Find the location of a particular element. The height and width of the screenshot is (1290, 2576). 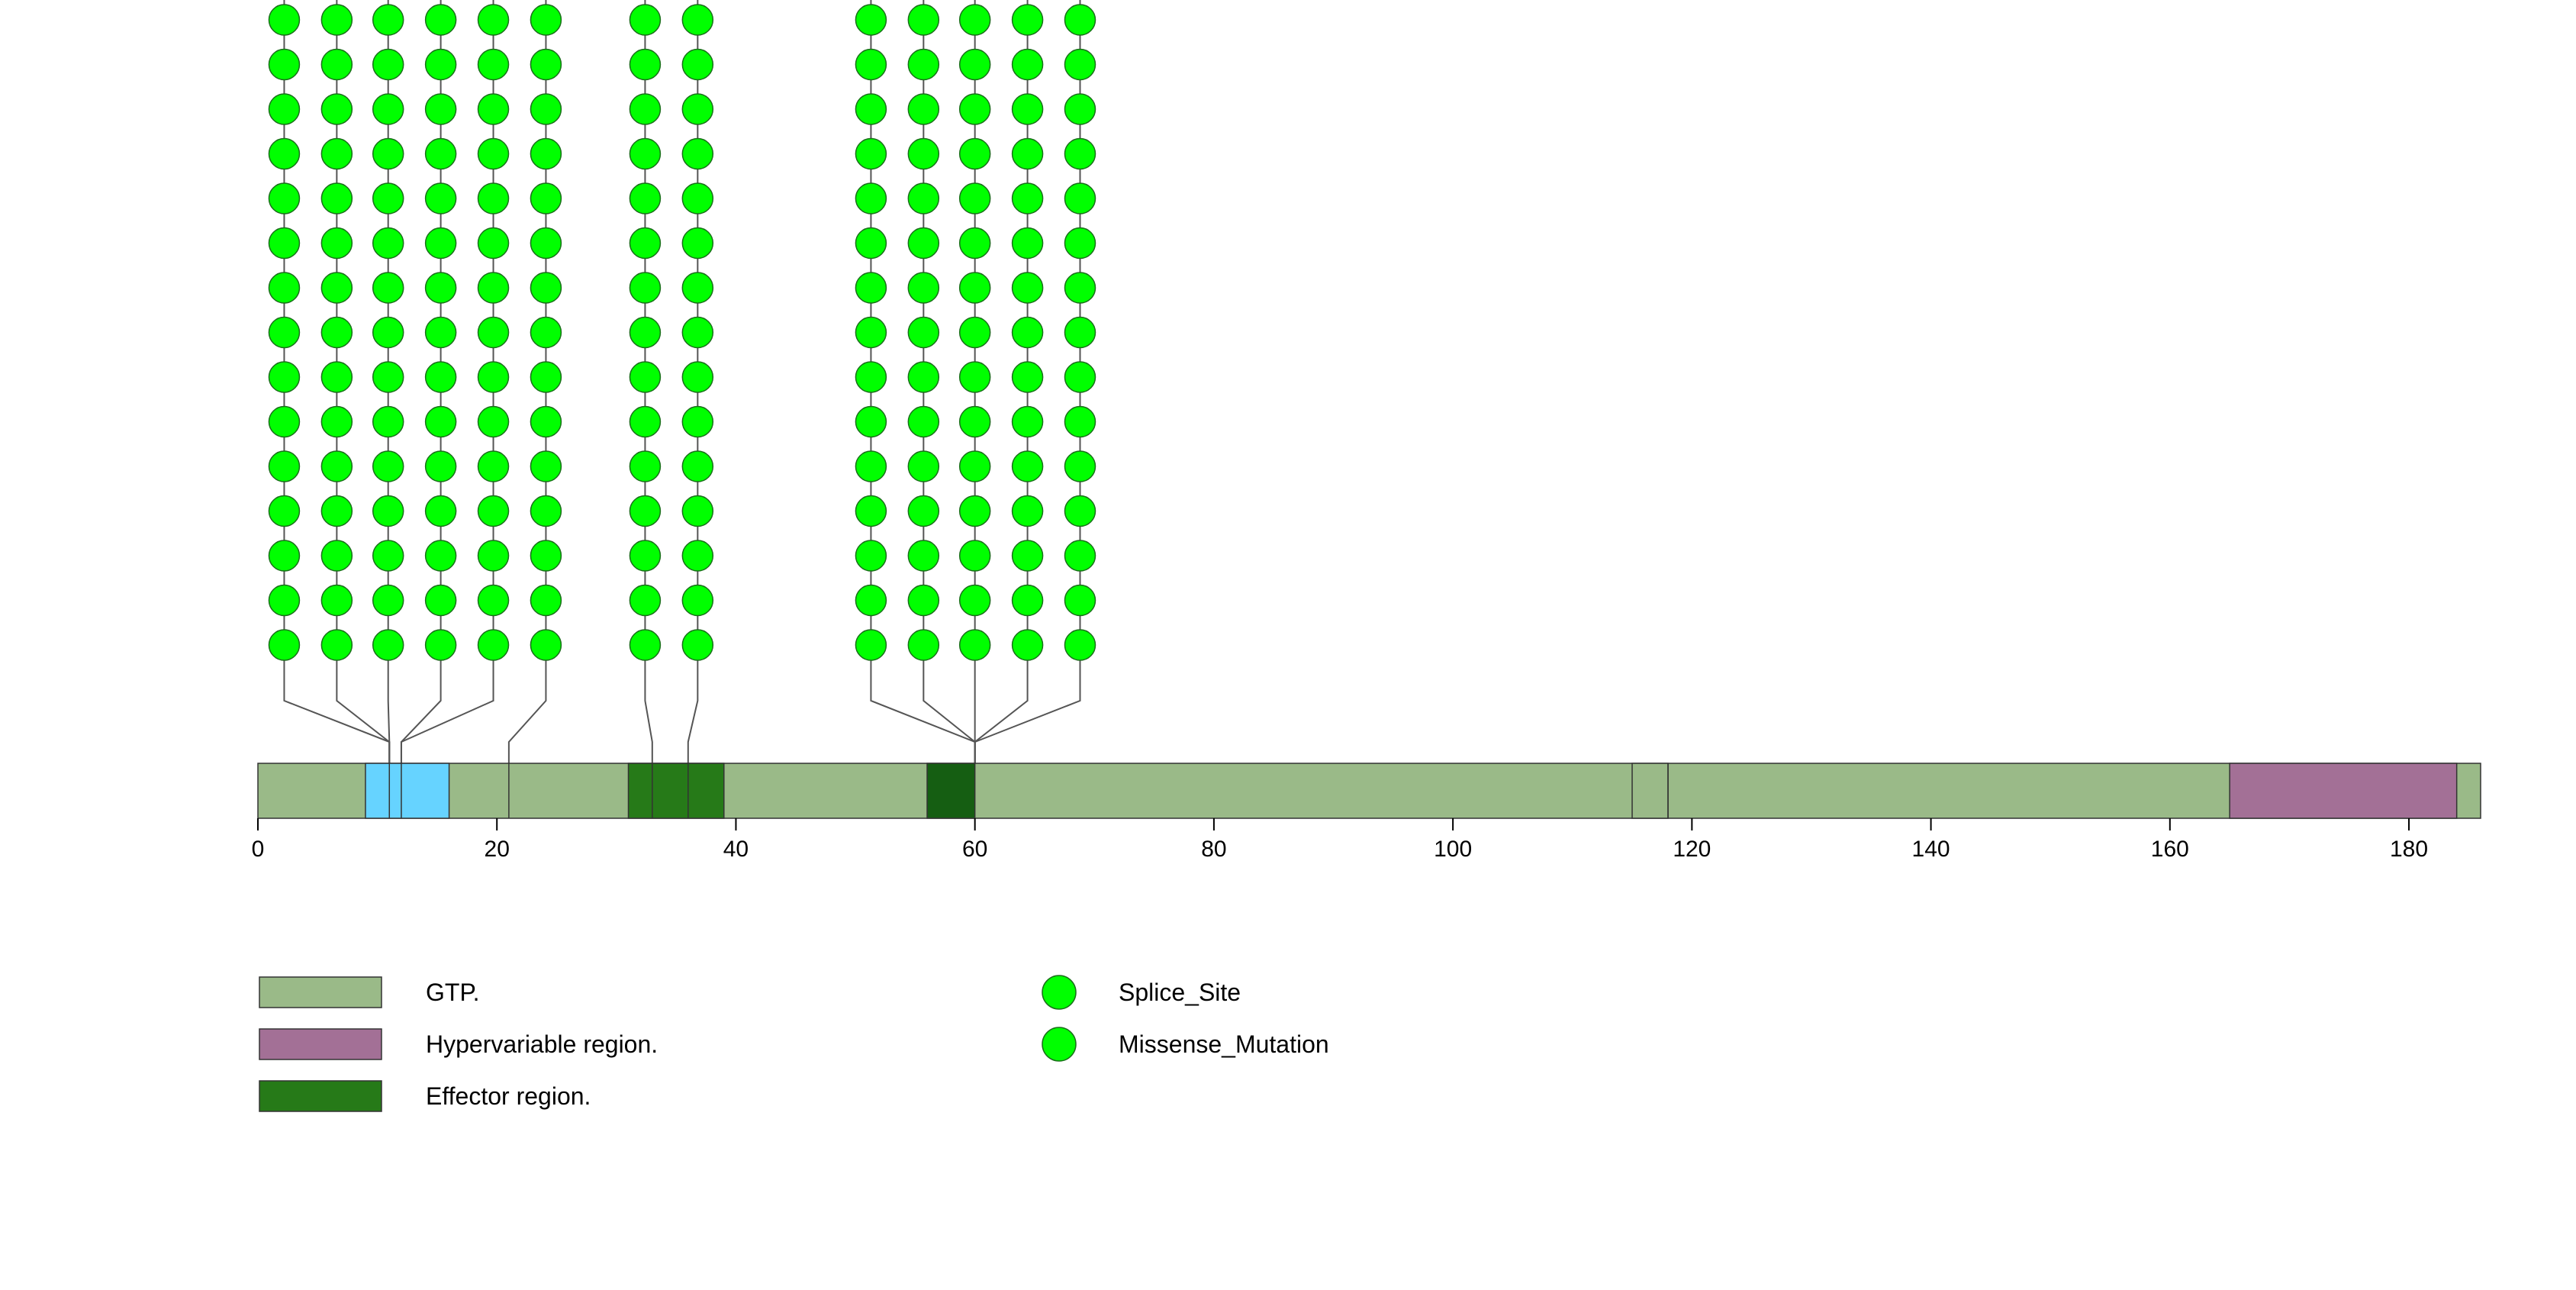

x-tick-label-7: 140 is located at coordinates (1931, 850).